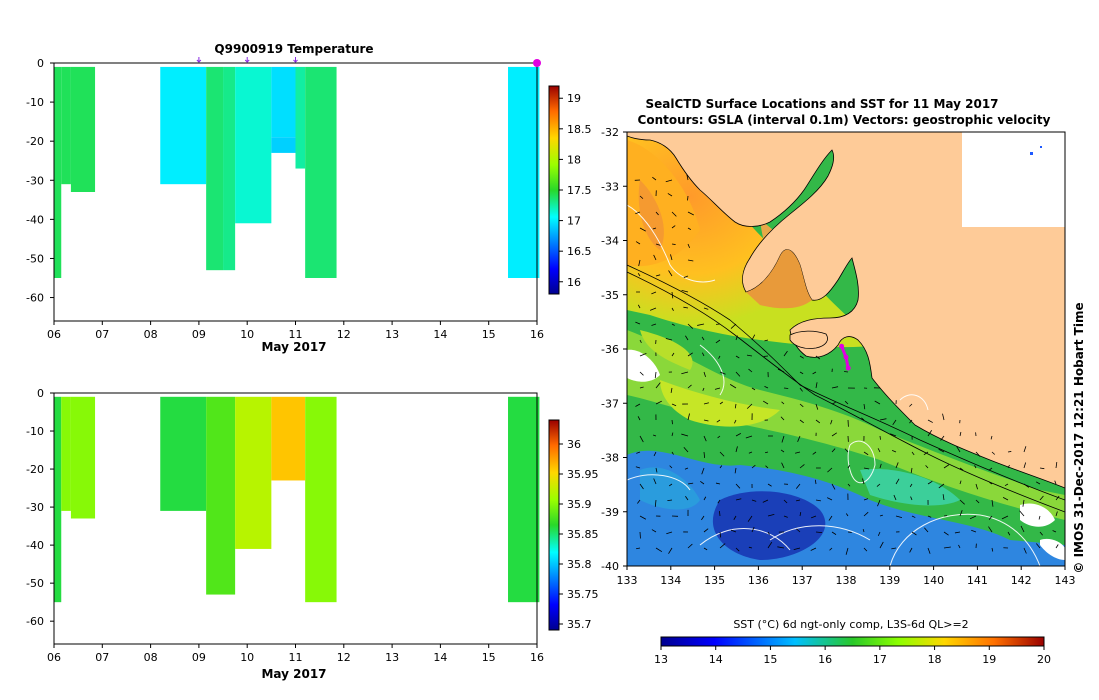  What do you see at coordinates (35, 621) in the screenshot?
I see `y-tick-label: -60` at bounding box center [35, 621].